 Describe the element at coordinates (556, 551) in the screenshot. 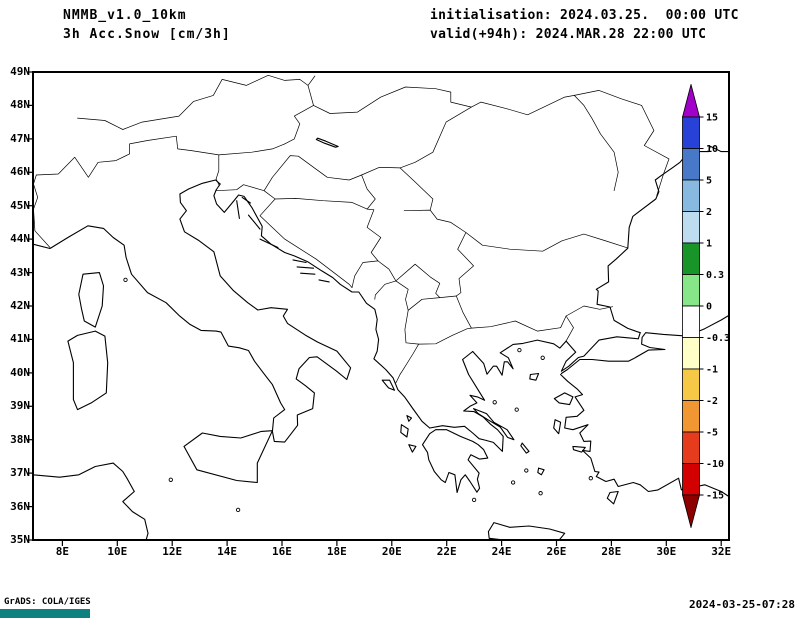

I see `lon-tick-label: 26E` at that location.